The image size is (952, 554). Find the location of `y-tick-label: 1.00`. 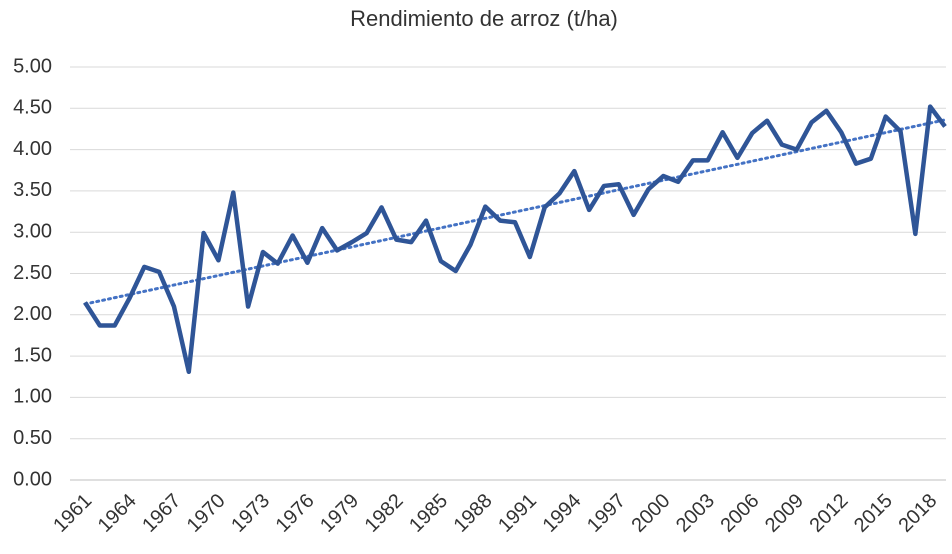

y-tick-label: 1.00 is located at coordinates (32, 397).